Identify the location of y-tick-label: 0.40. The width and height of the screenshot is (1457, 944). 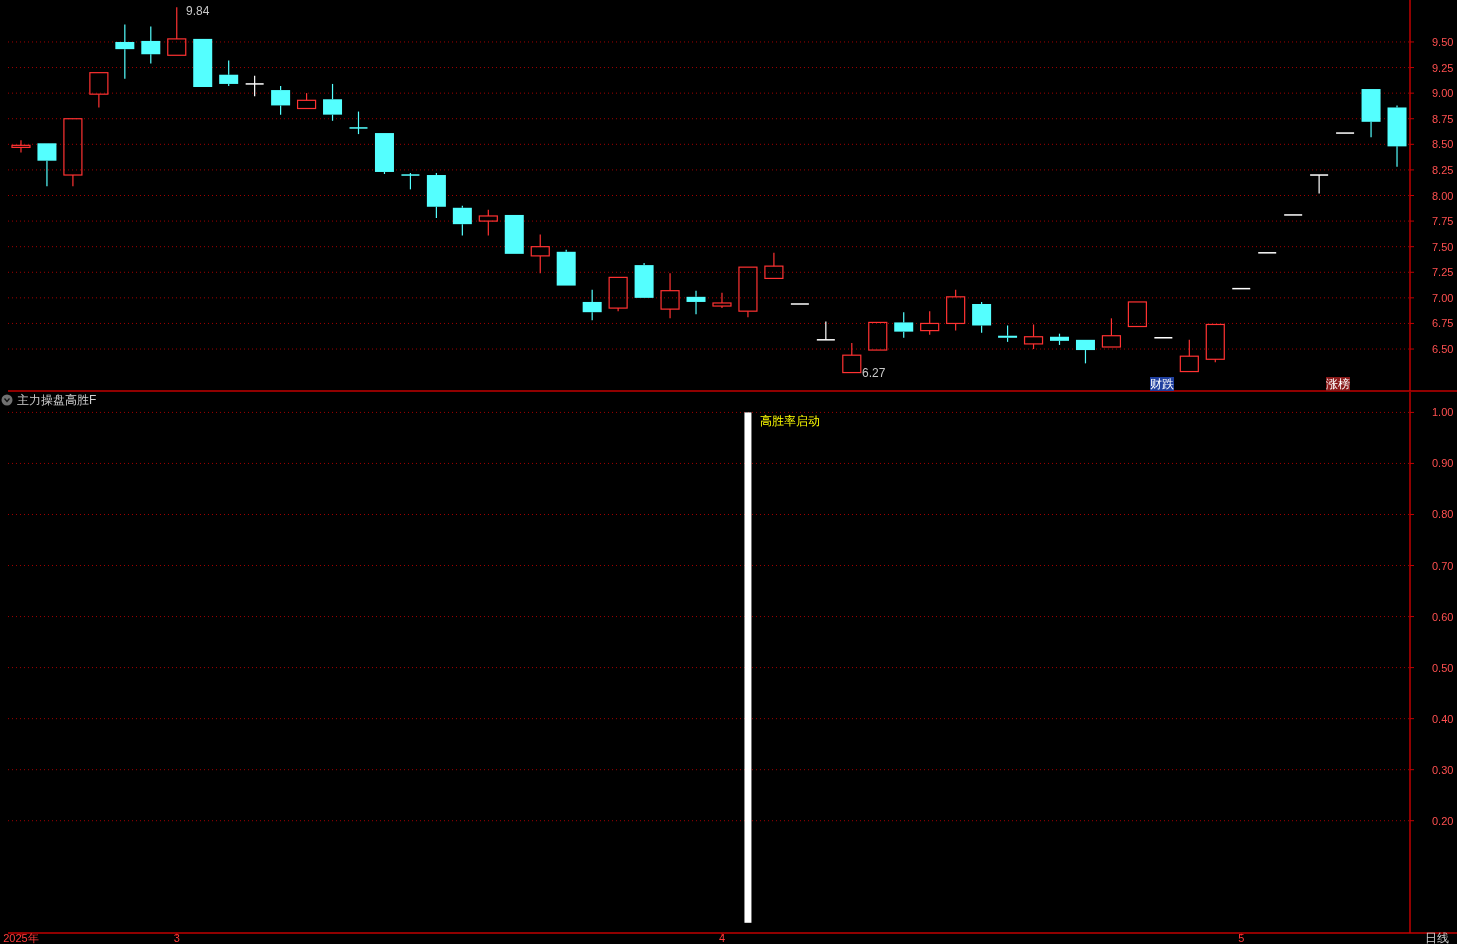
(1443, 718).